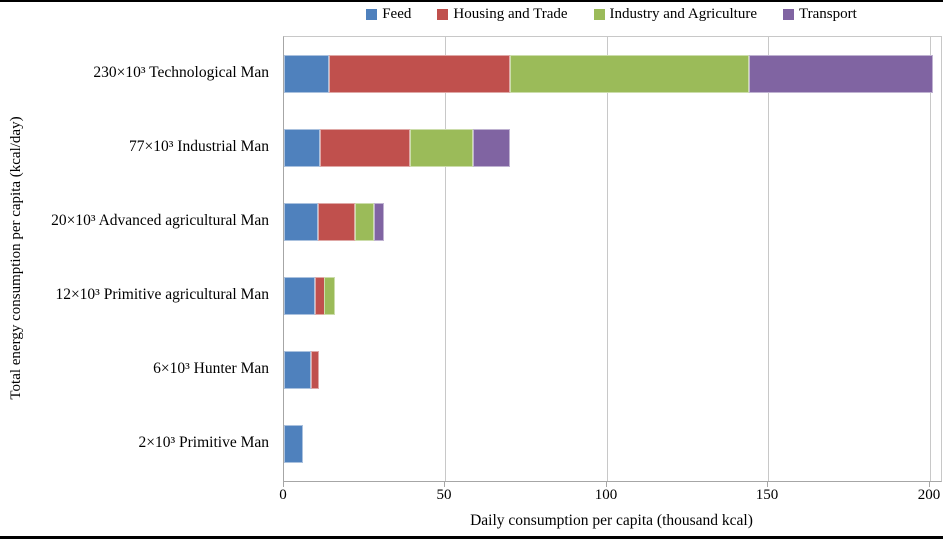  I want to click on figure-bottom-border, so click(471, 537).